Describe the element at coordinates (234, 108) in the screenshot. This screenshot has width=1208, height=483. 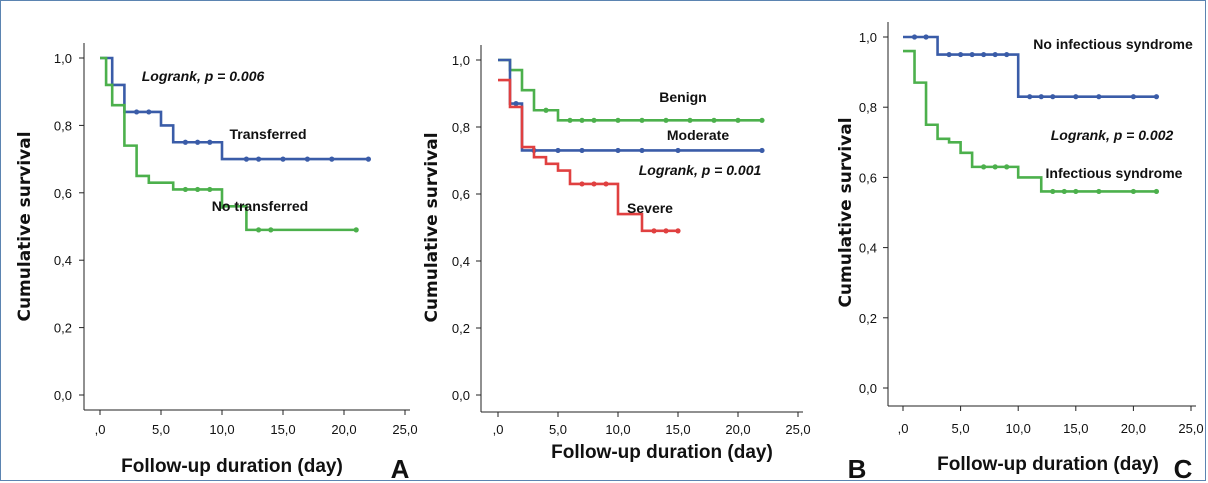
I see `curve-transferred` at that location.